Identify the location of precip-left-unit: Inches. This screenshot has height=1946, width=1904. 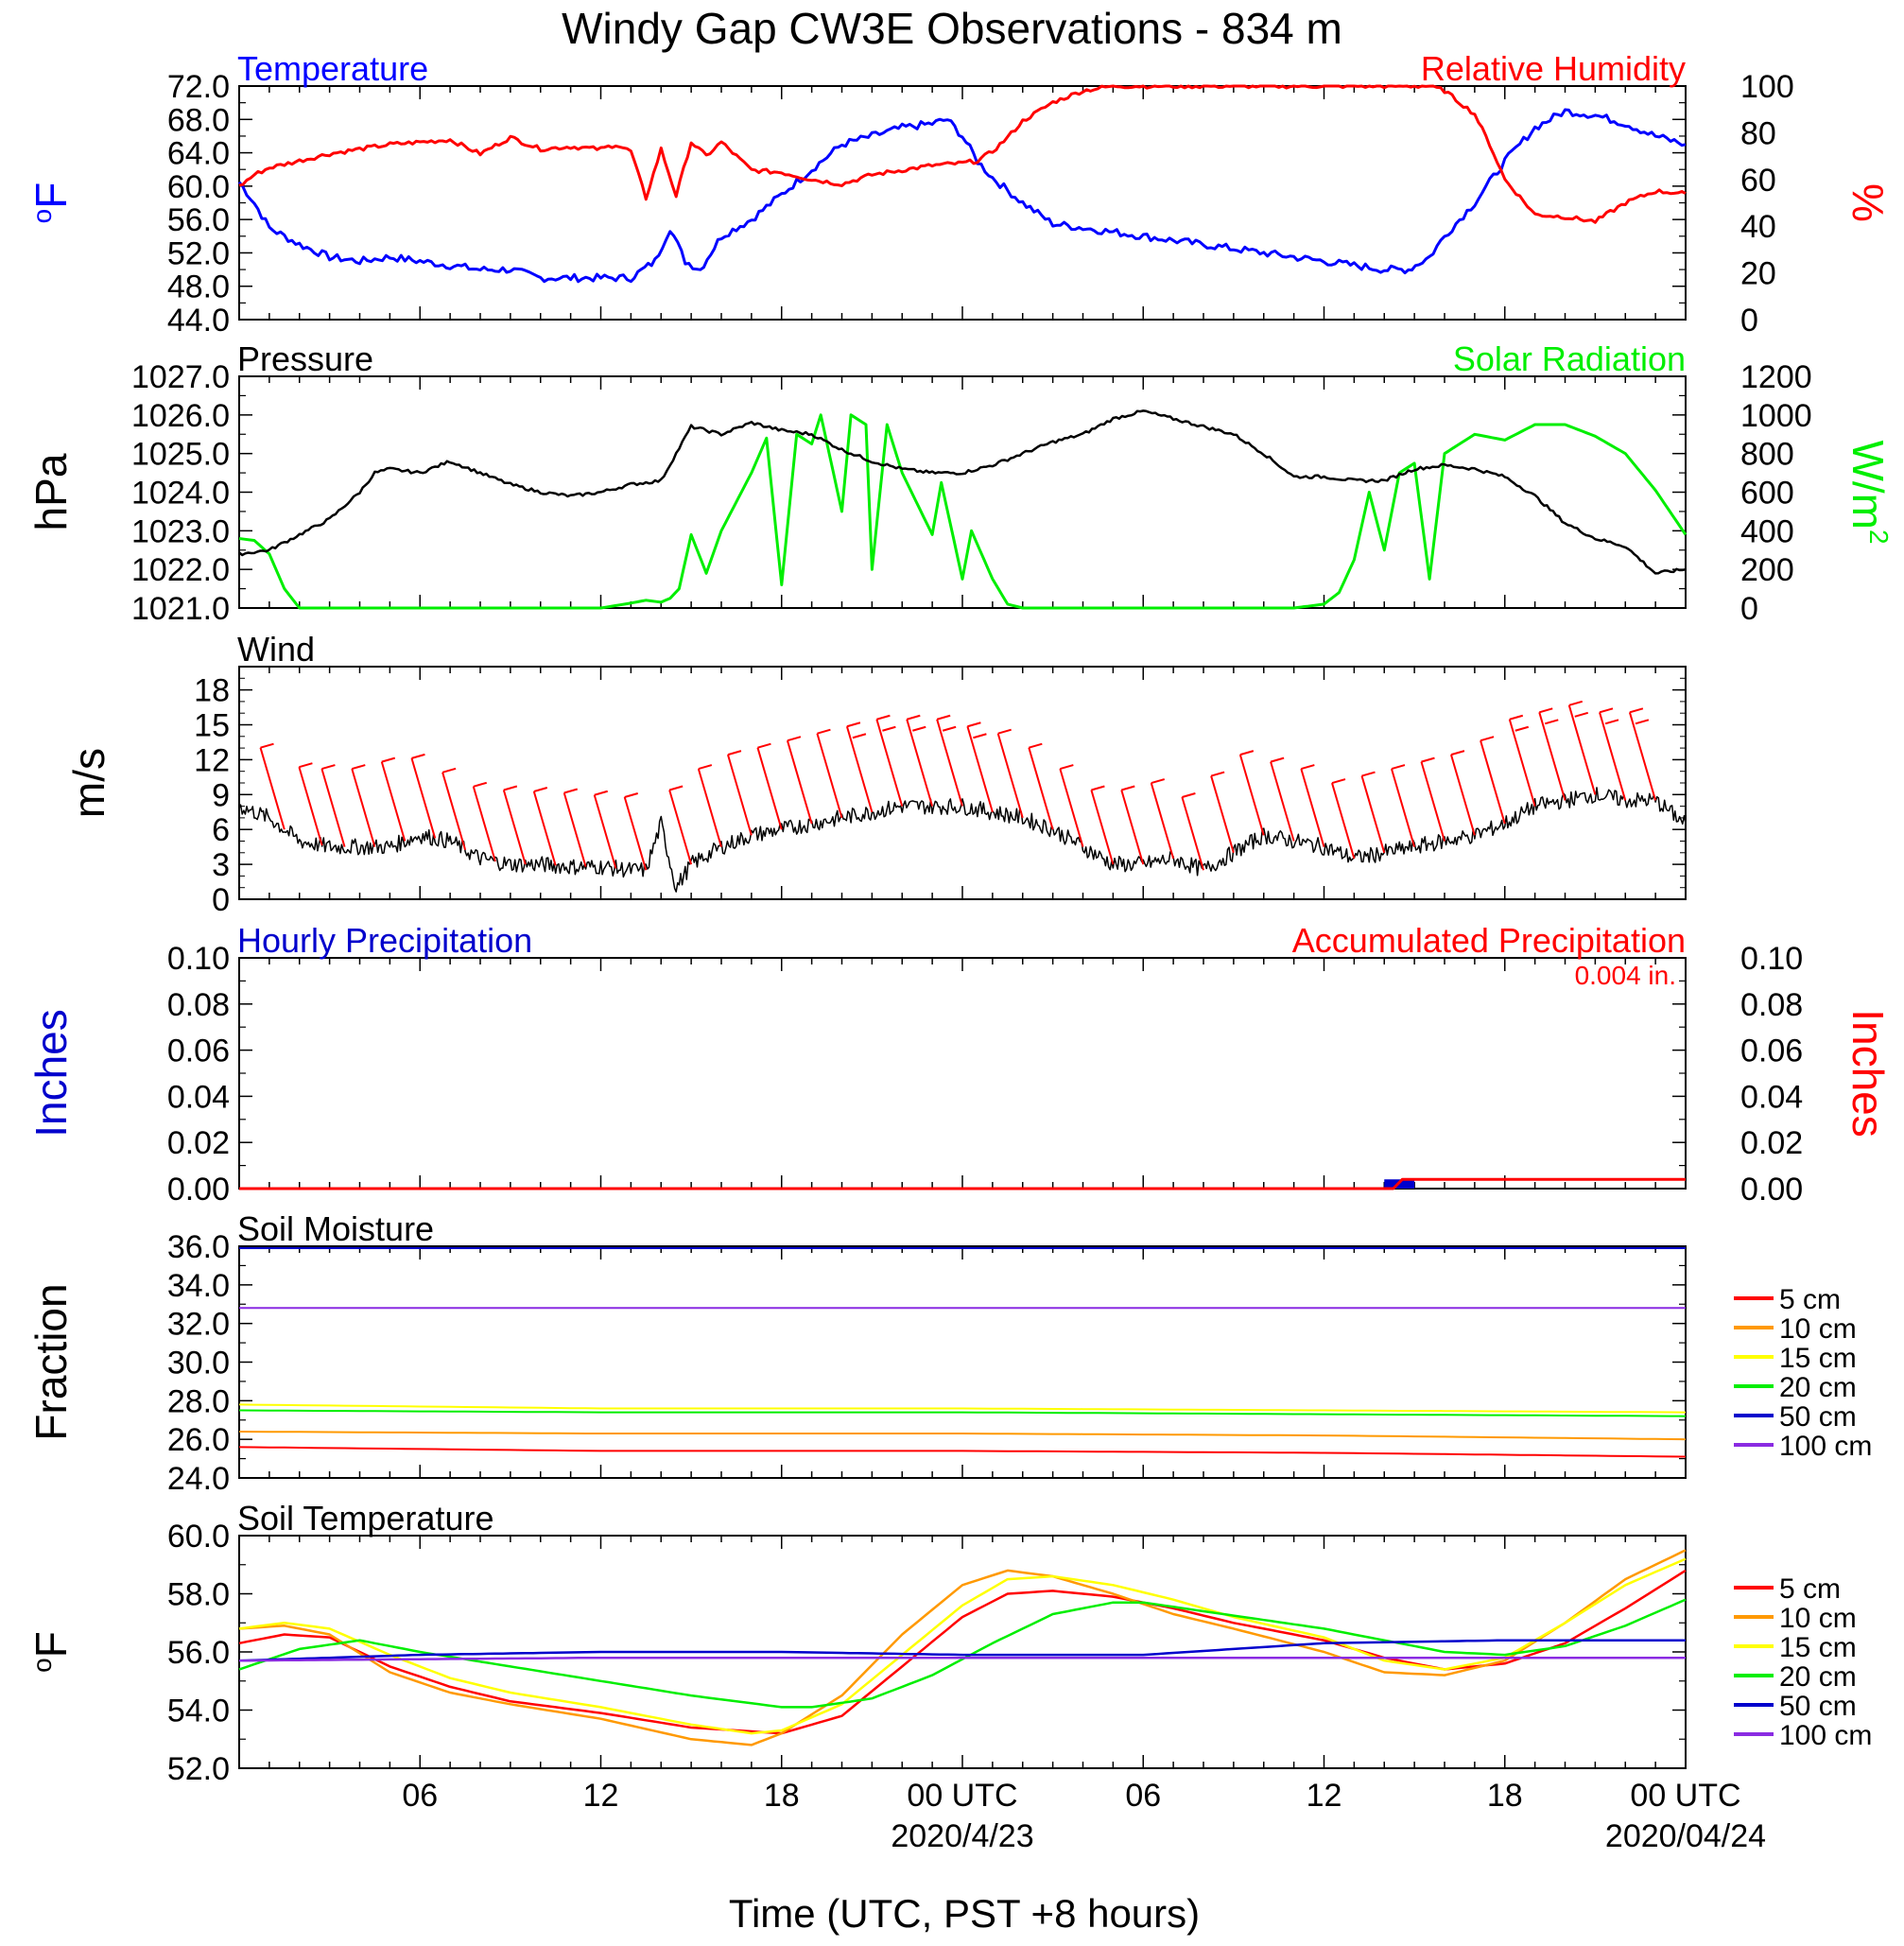
(51, 1074).